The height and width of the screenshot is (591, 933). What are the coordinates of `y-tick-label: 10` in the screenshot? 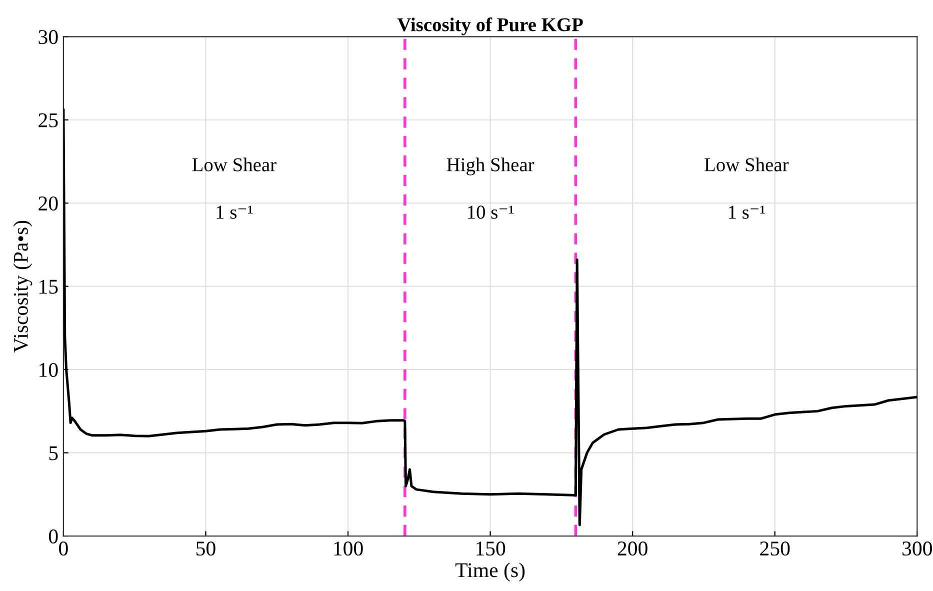 It's located at (49, 370).